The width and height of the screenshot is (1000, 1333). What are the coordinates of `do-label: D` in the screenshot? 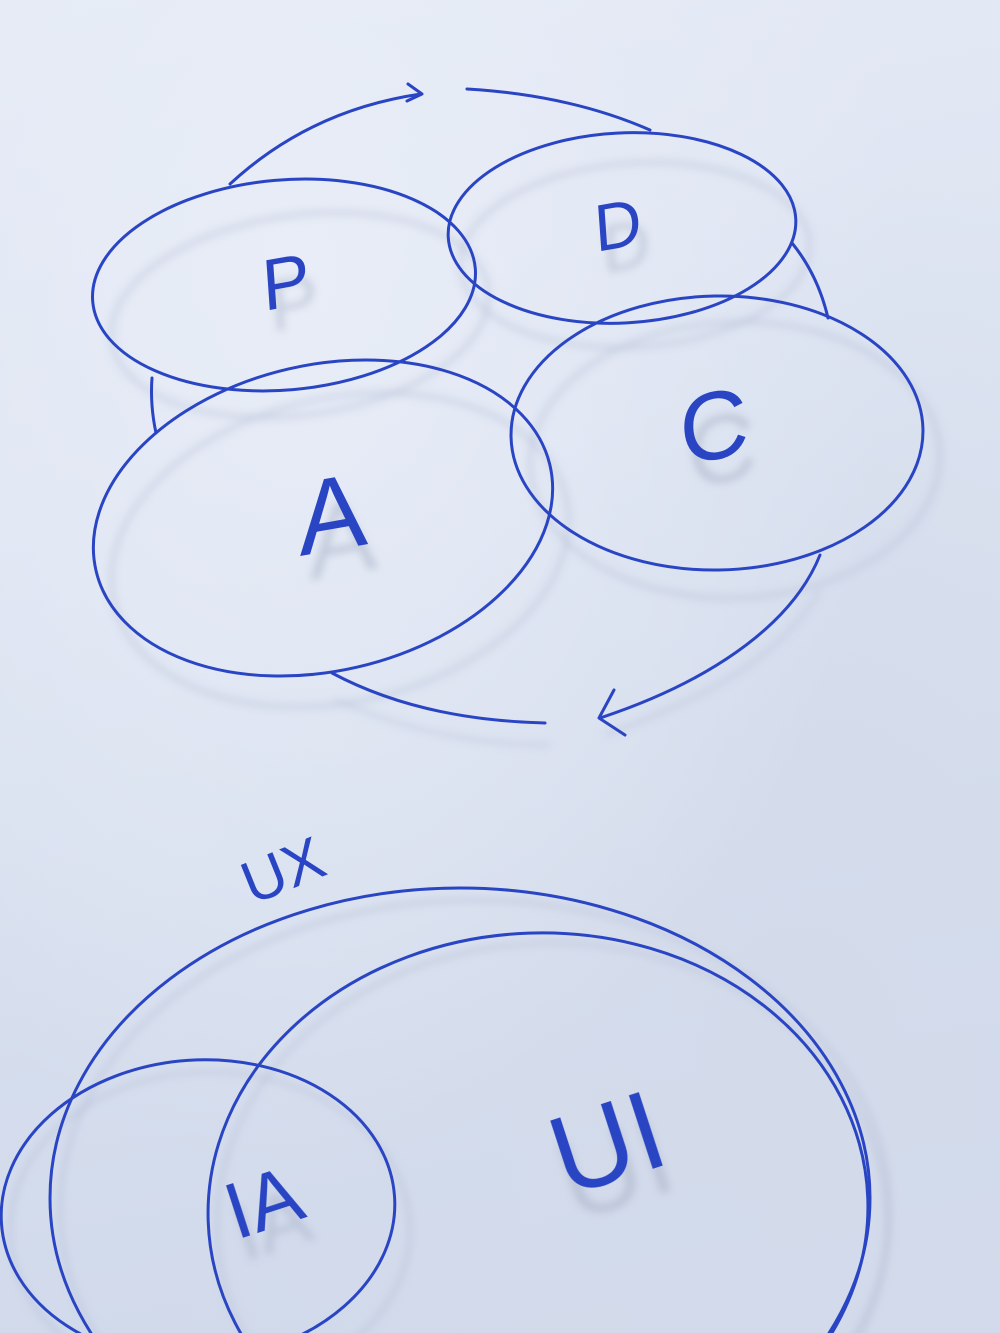 It's located at (618, 226).